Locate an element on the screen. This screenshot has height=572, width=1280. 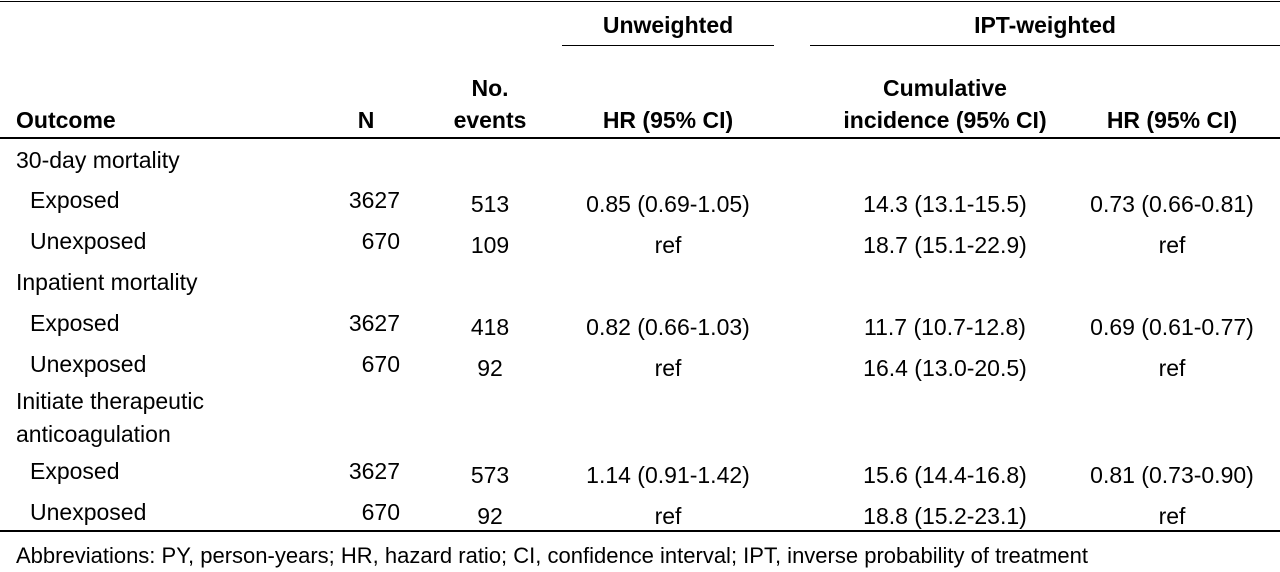
row-hr-unweighted: 0.82 (0.66-1.03) is located at coordinates (668, 327).